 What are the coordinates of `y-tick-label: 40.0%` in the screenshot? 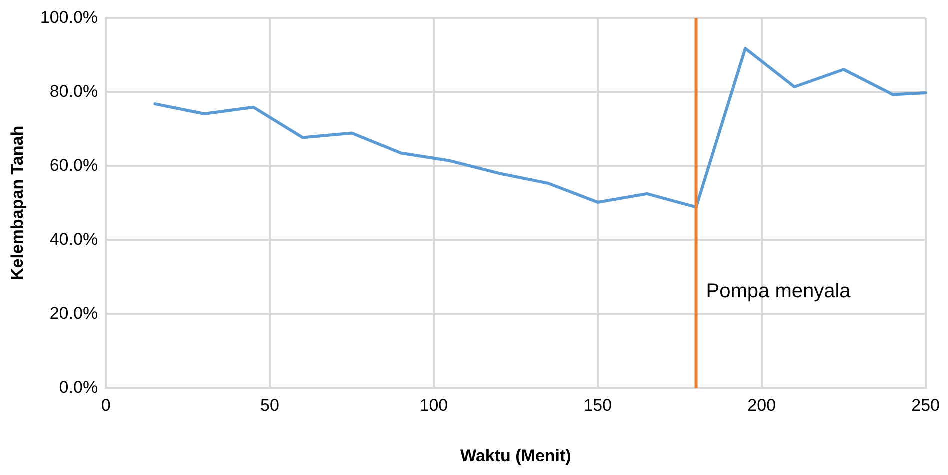 It's located at (74, 239).